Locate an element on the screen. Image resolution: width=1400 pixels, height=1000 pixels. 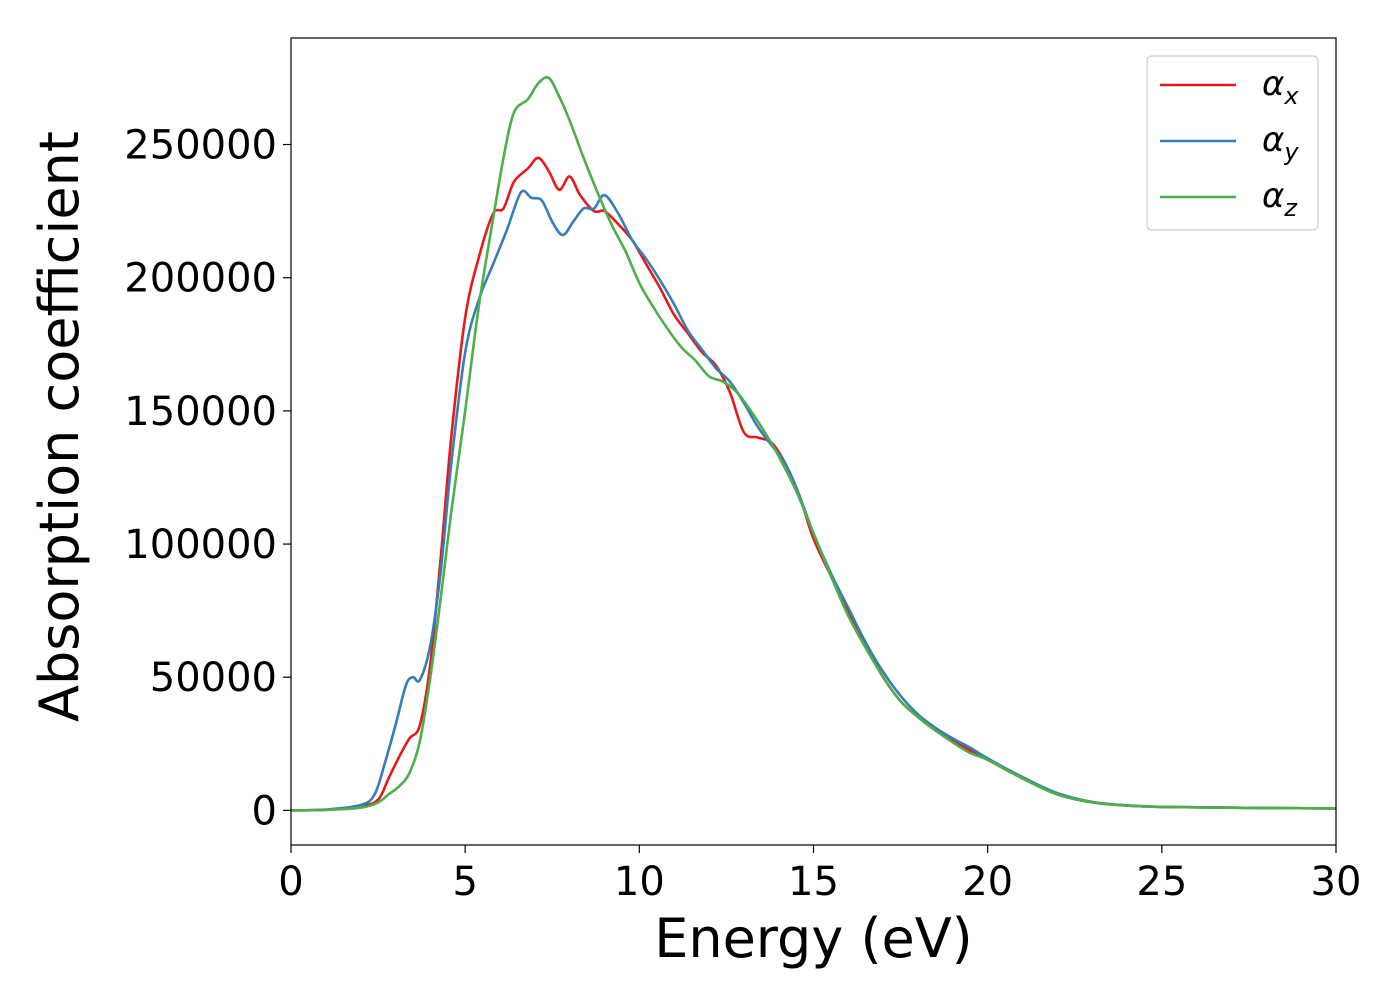
x-tick-label: 10 is located at coordinates (639, 882).